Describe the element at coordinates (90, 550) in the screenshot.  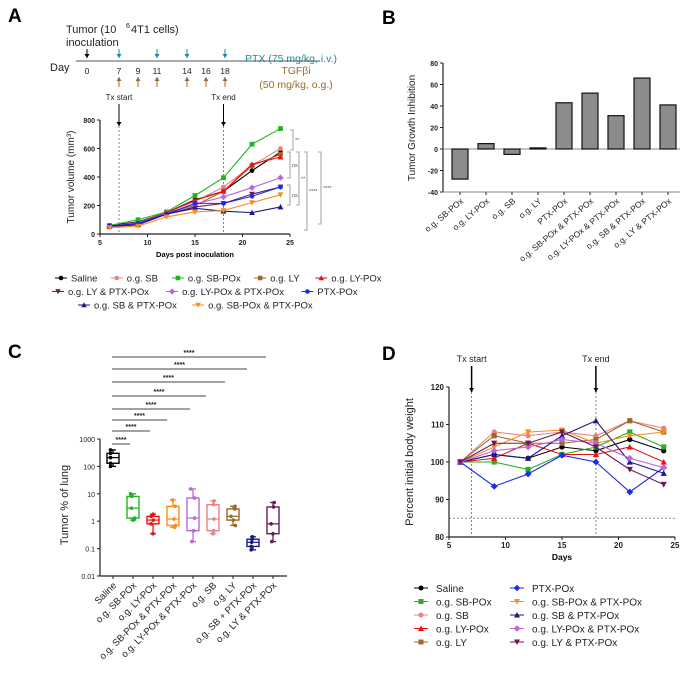
I see `y-tick-label: 0.1` at that location.